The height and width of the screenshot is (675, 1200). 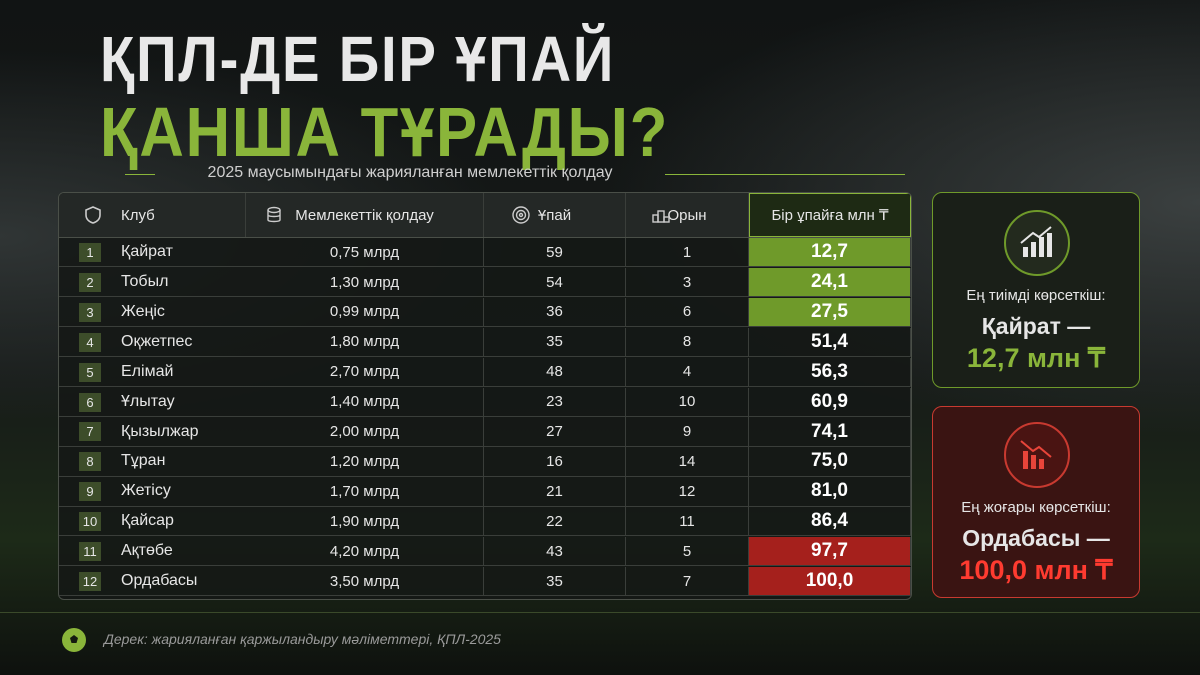 I want to click on cost-cell: 86,4, so click(x=830, y=521).